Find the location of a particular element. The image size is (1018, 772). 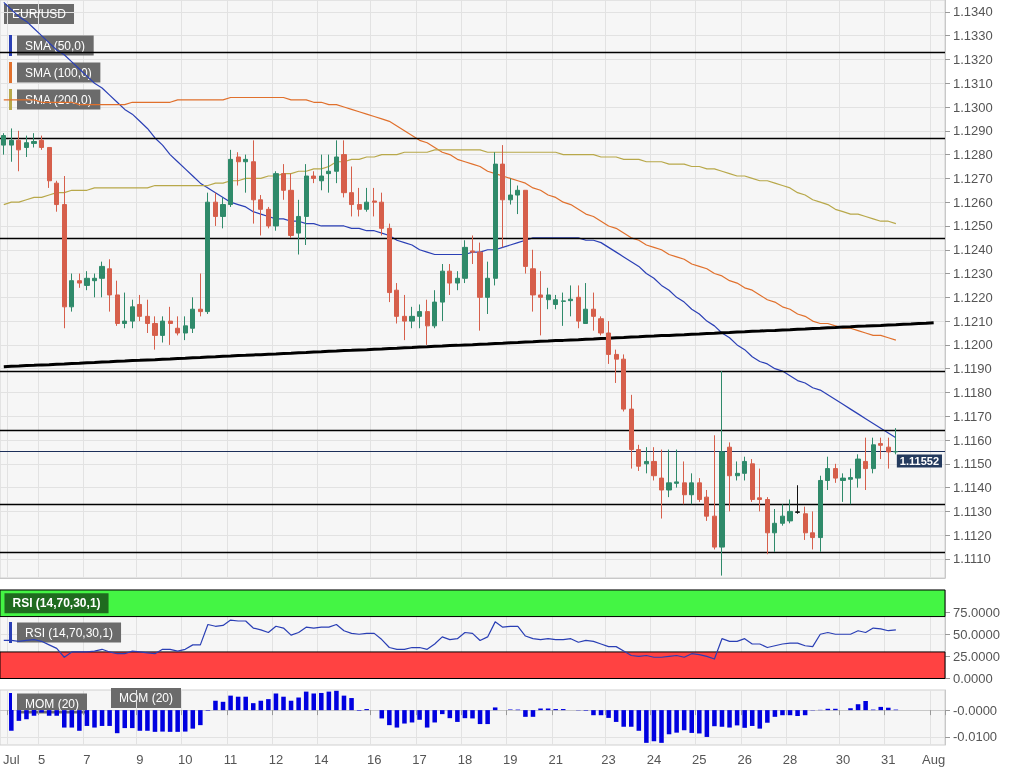

y-tick-label: 1.1110 is located at coordinates (972, 559).